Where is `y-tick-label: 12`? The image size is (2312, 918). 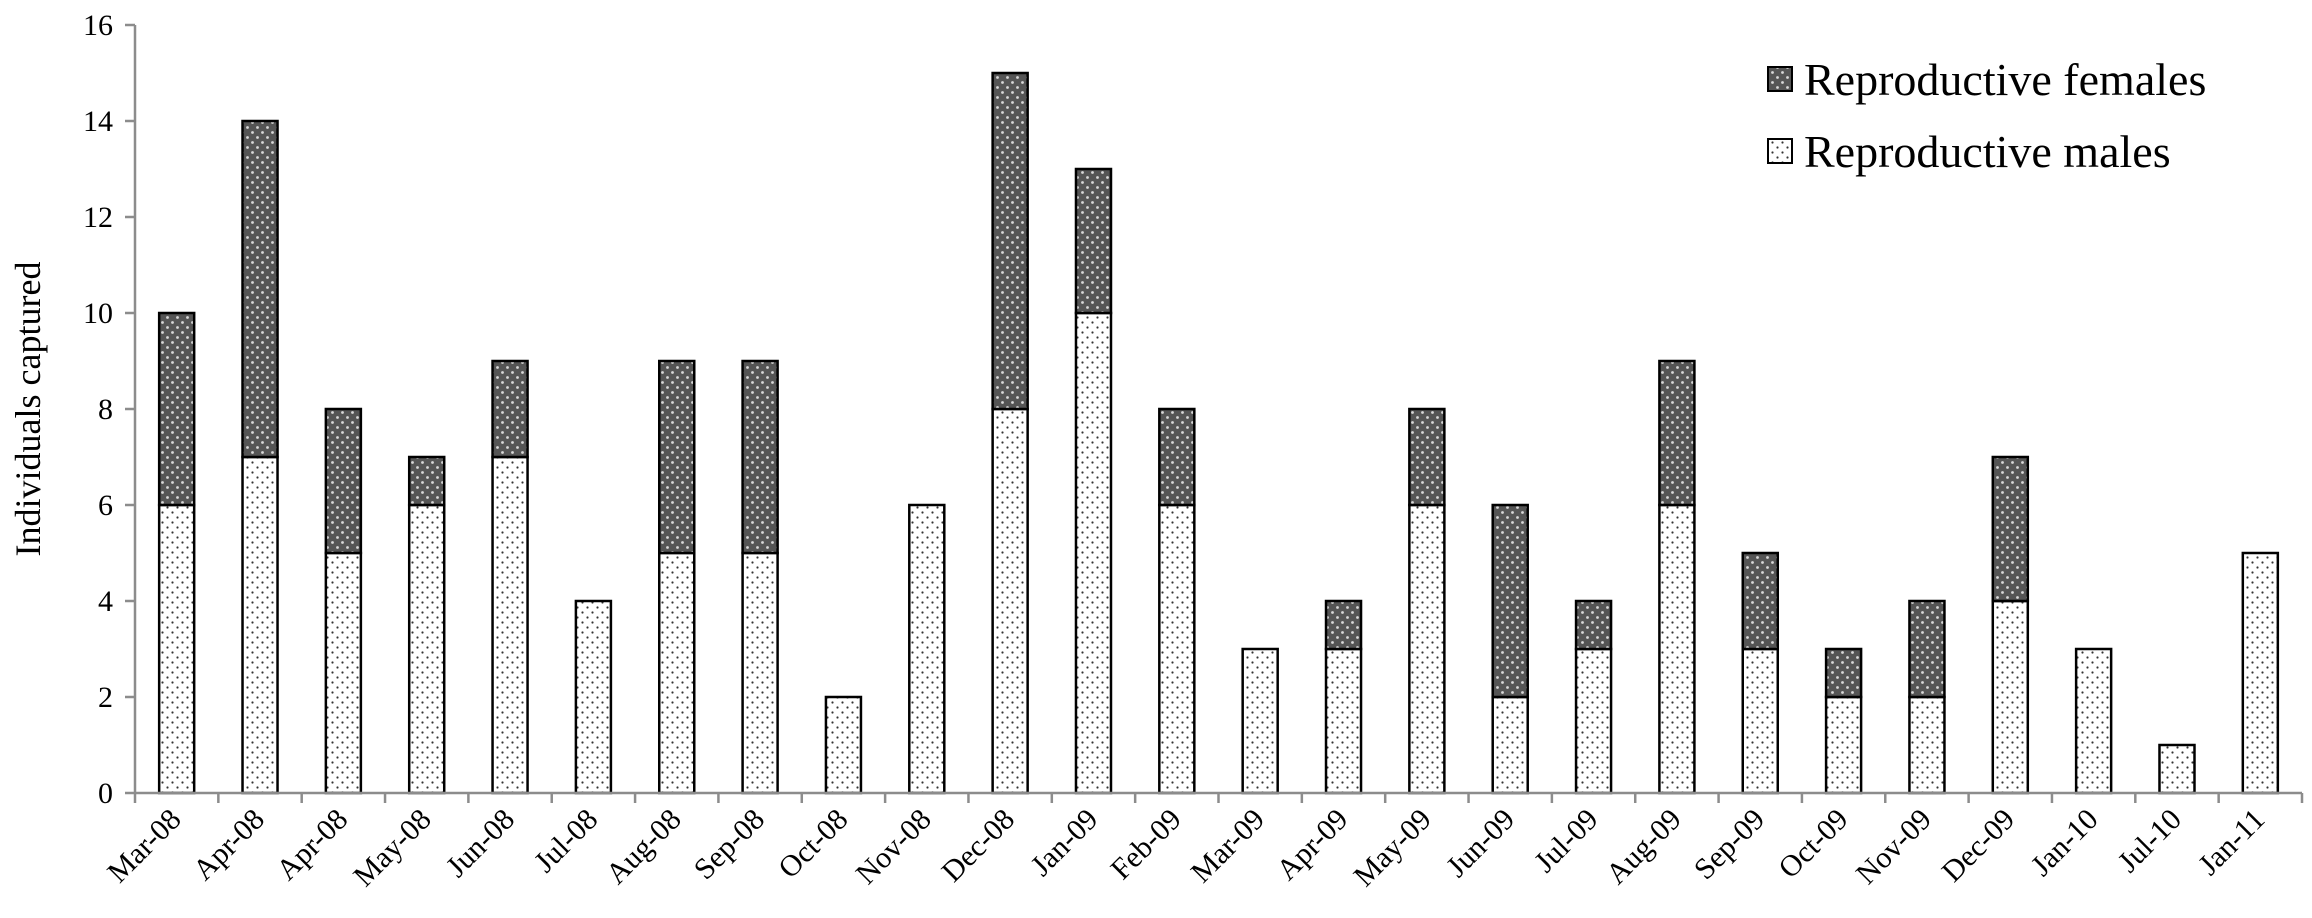
y-tick-label: 12 is located at coordinates (98, 217).